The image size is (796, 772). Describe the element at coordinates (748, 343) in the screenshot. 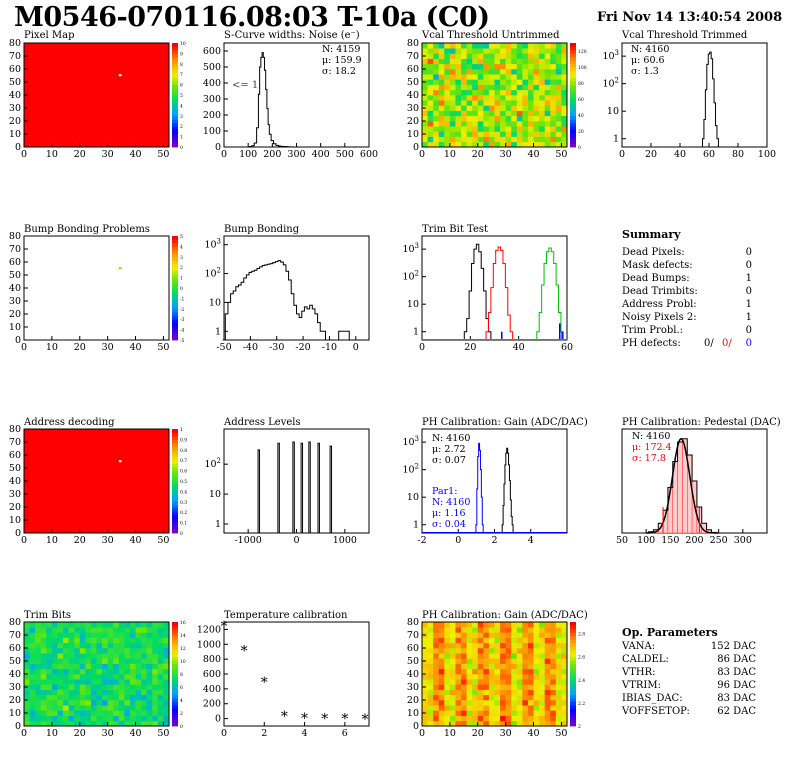

I see `ph-defects-blue: 0` at that location.